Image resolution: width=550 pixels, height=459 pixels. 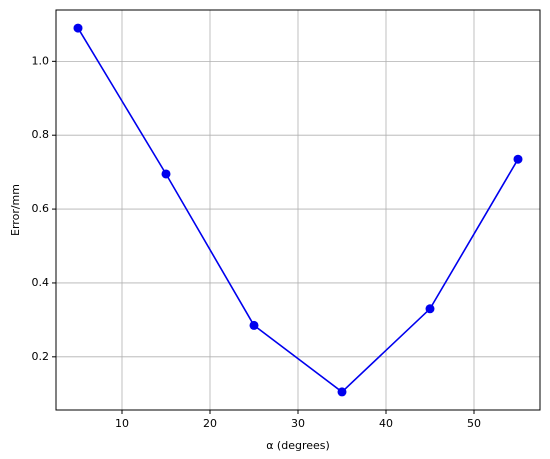 I want to click on y-tick-label: 0.2, so click(x=41, y=356).